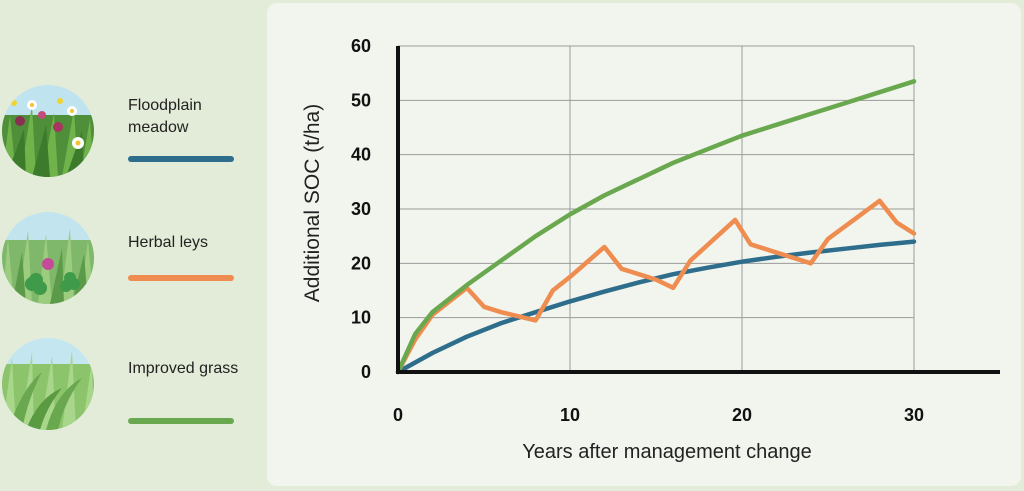 This screenshot has width=1024, height=491. What do you see at coordinates (742, 415) in the screenshot?
I see `x-tick-label: 20` at bounding box center [742, 415].